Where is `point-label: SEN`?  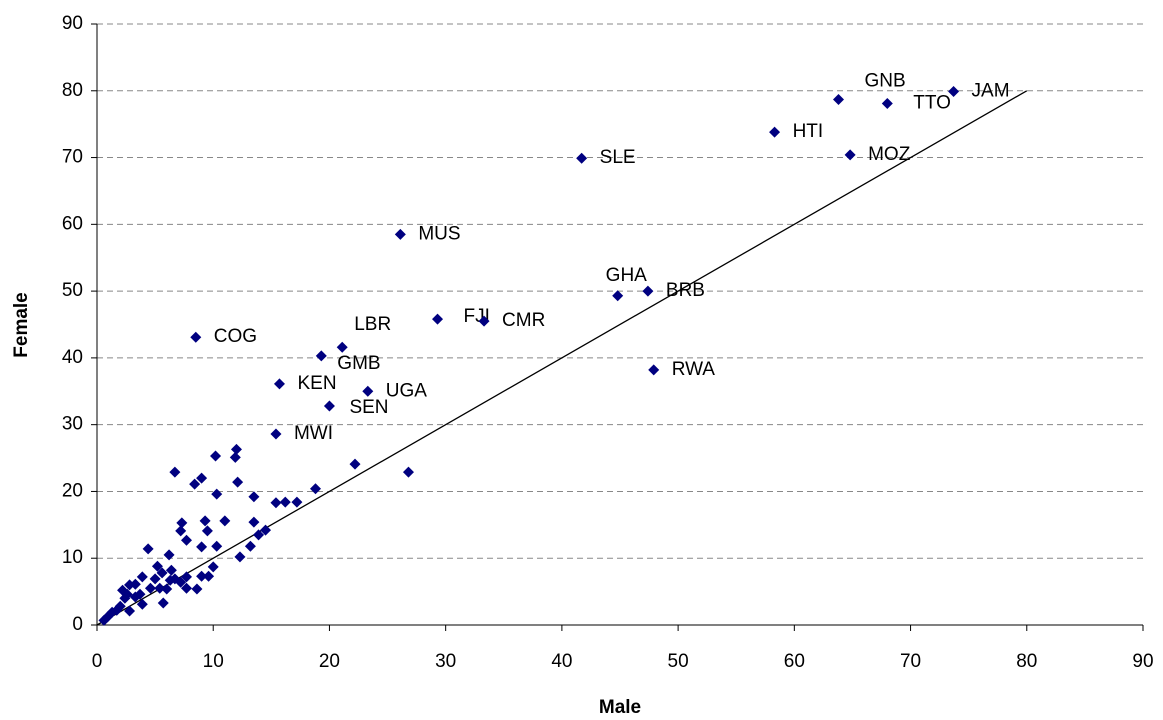
point-label: SEN is located at coordinates (368, 407).